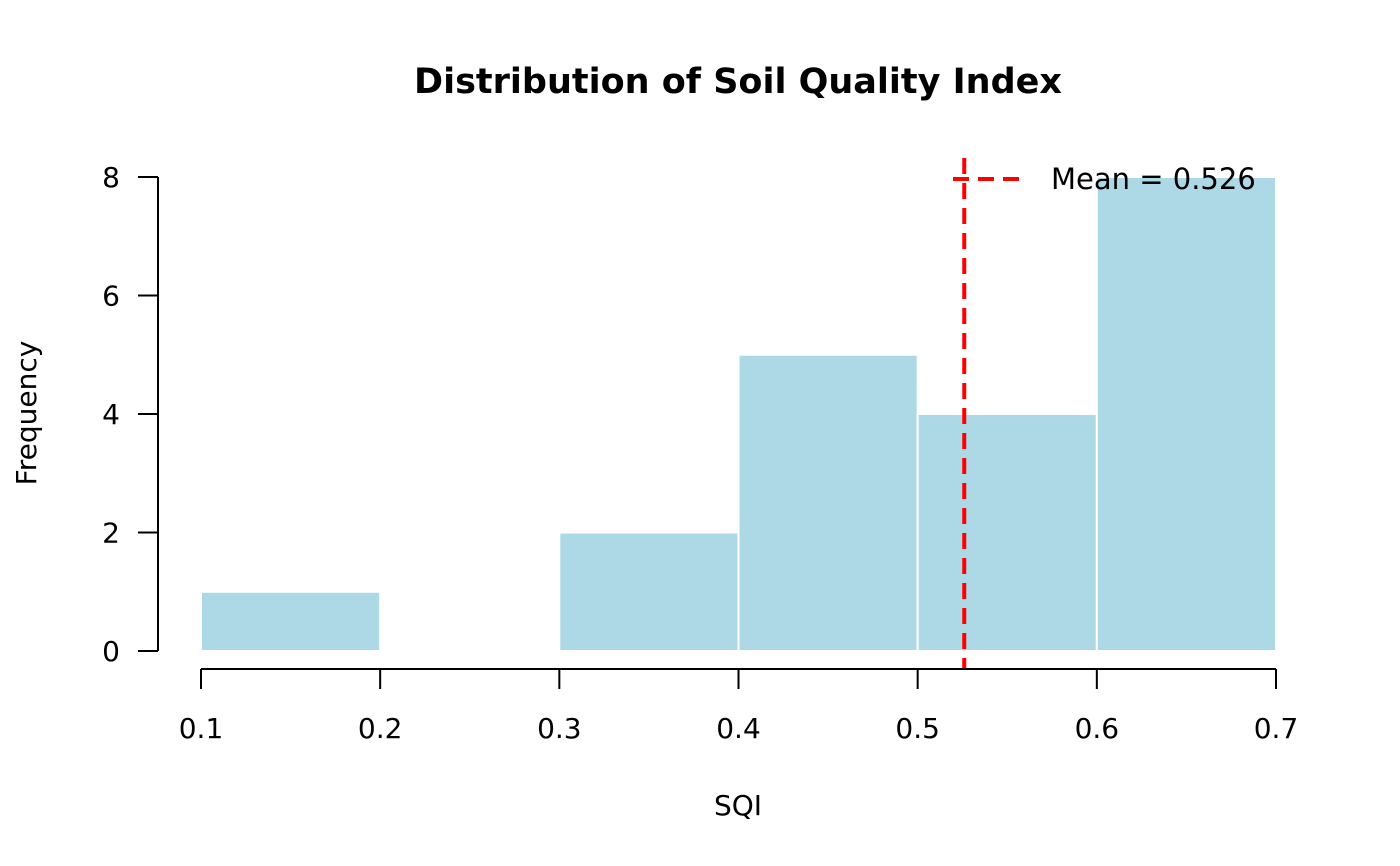 This screenshot has width=1400, height=866. What do you see at coordinates (738, 82) in the screenshot?
I see `chart-title: Distribution of Soil Quality Index` at bounding box center [738, 82].